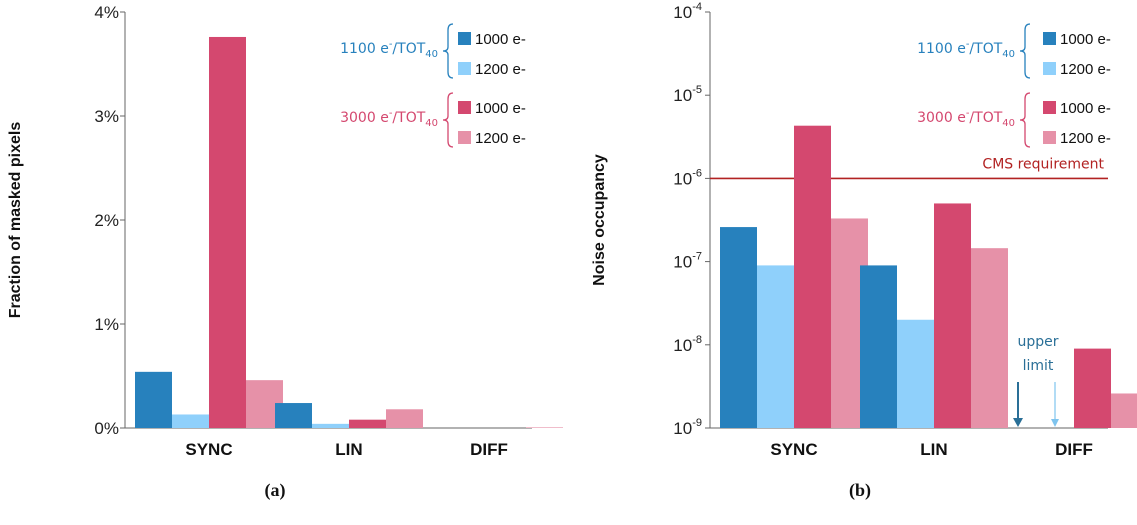 The width and height of the screenshot is (1137, 525). Describe the element at coordinates (860, 490) in the screenshot. I see `panel-label: (b)` at that location.